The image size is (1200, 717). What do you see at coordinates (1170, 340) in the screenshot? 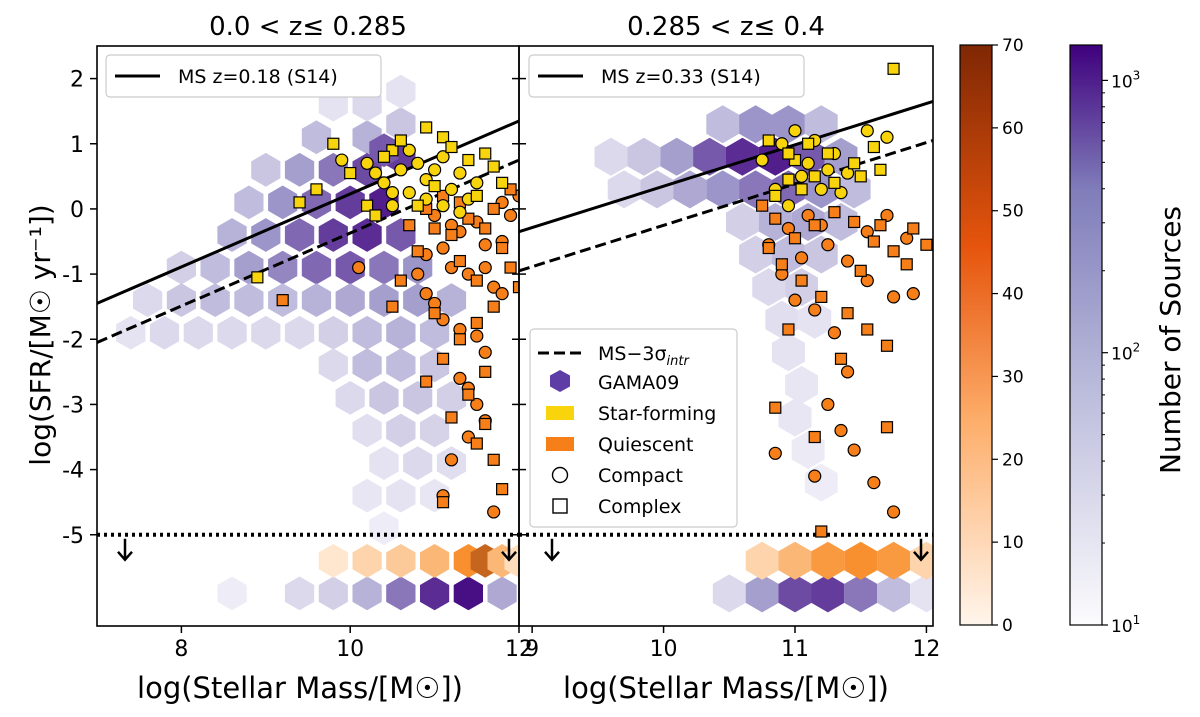
I see `purple-colorbar-label: Number of Sources` at bounding box center [1170, 340].